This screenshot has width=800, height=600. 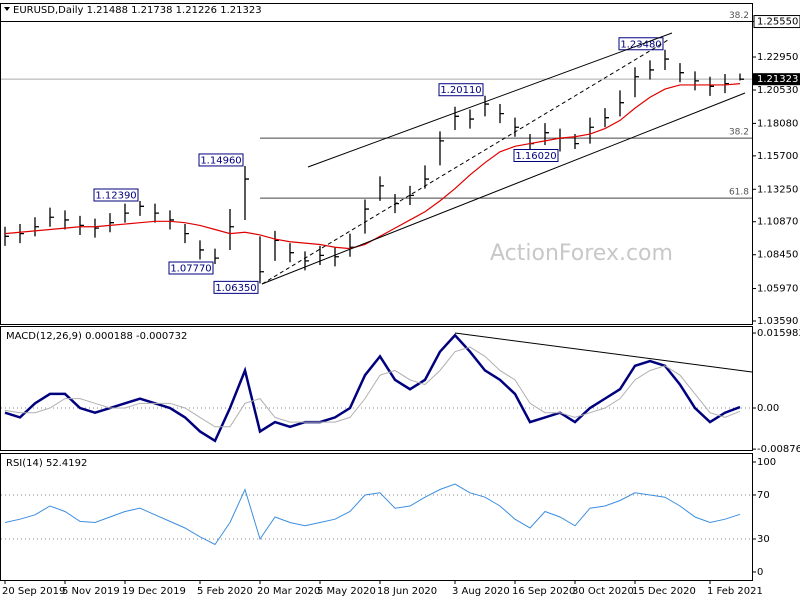 What do you see at coordinates (33, 591) in the screenshot?
I see `x-tick-label: 20 Sep 2019` at bounding box center [33, 591].